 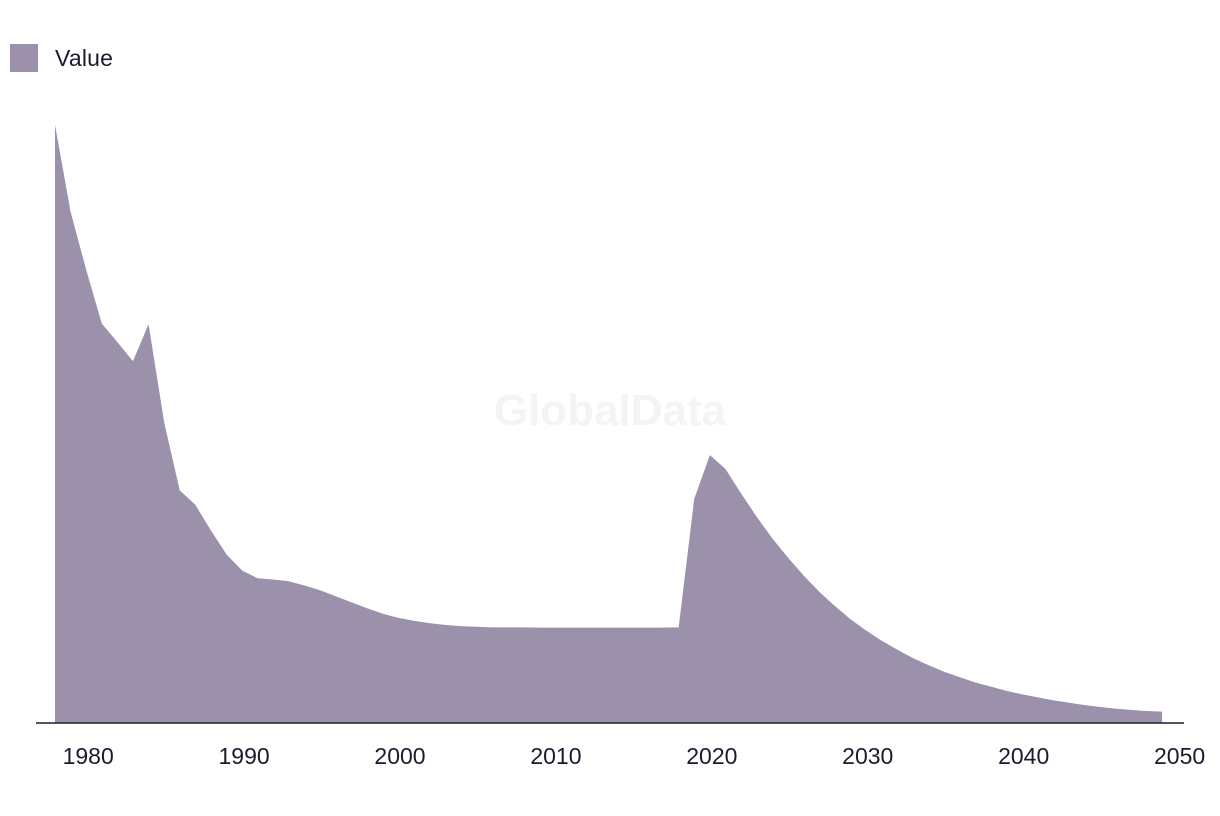 What do you see at coordinates (84, 57) in the screenshot?
I see `legend-label: Value` at bounding box center [84, 57].